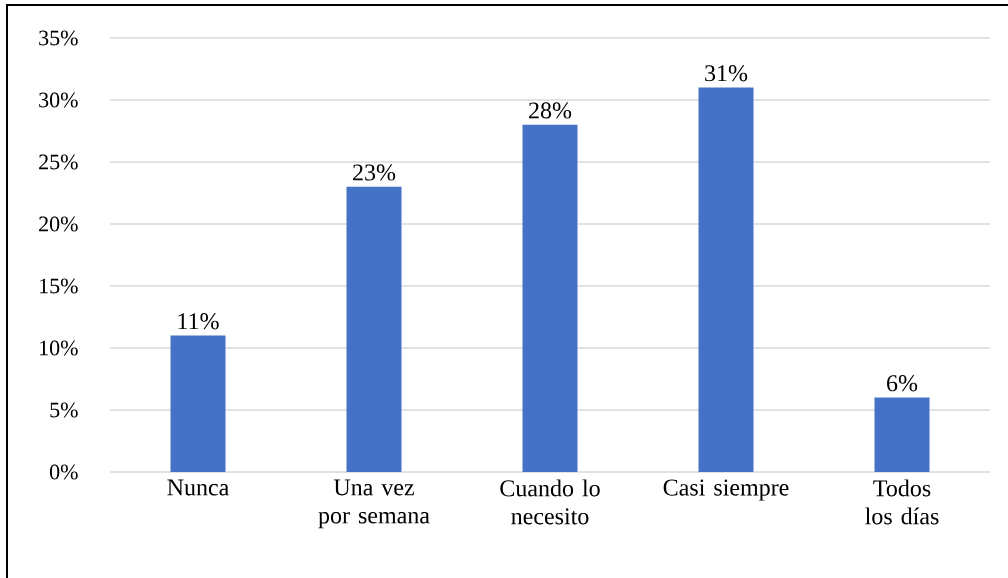 The image size is (1008, 578). What do you see at coordinates (550, 110) in the screenshot?
I see `data-label: 28%` at bounding box center [550, 110].